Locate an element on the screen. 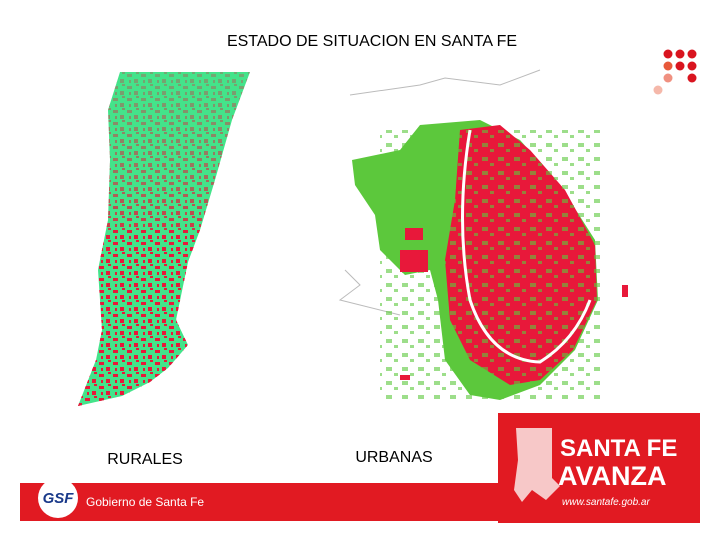 The width and height of the screenshot is (720, 540). map-label: URBANAS is located at coordinates (393, 457).